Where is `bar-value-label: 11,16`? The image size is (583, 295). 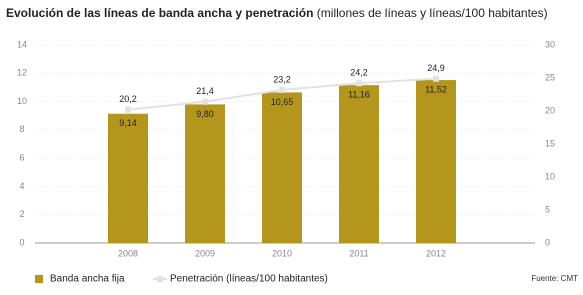 bar-value-label: 11,16 is located at coordinates (359, 95).